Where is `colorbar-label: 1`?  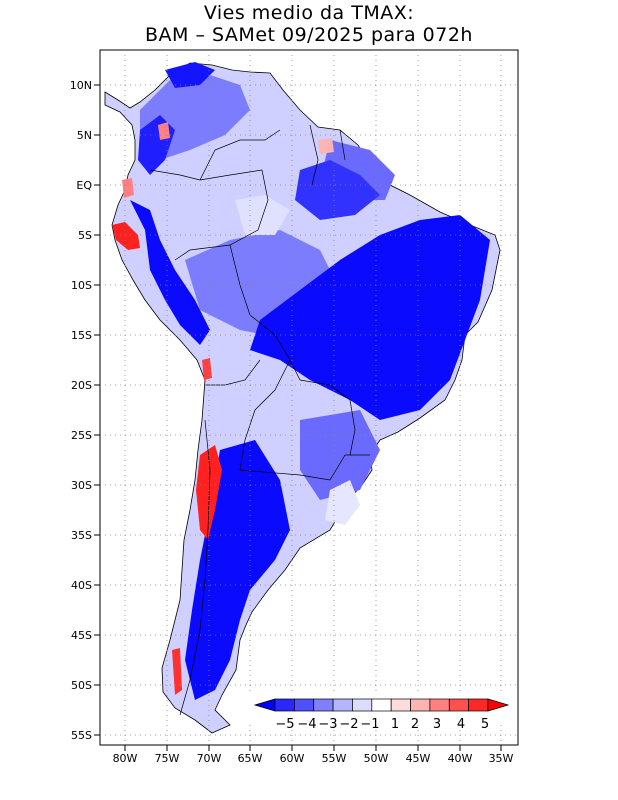
colorbar-label: 1 is located at coordinates (395, 724).